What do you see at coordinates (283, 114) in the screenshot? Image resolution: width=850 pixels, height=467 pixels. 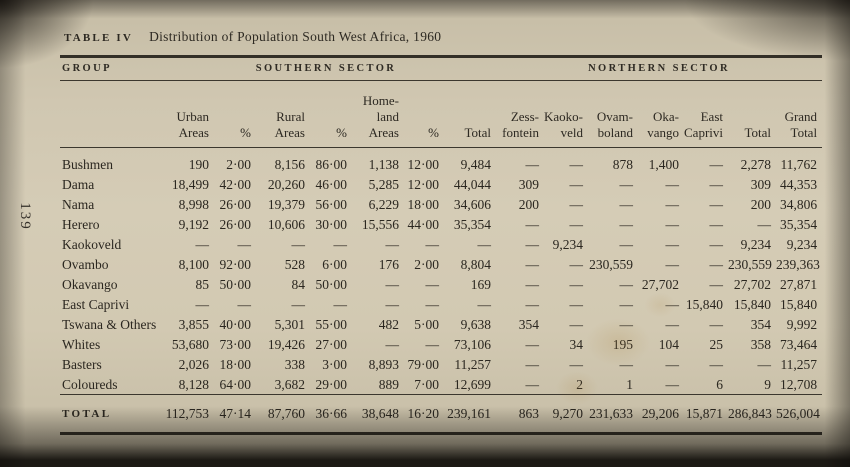 I see `column-header-3: Rural Areas` at bounding box center [283, 114].